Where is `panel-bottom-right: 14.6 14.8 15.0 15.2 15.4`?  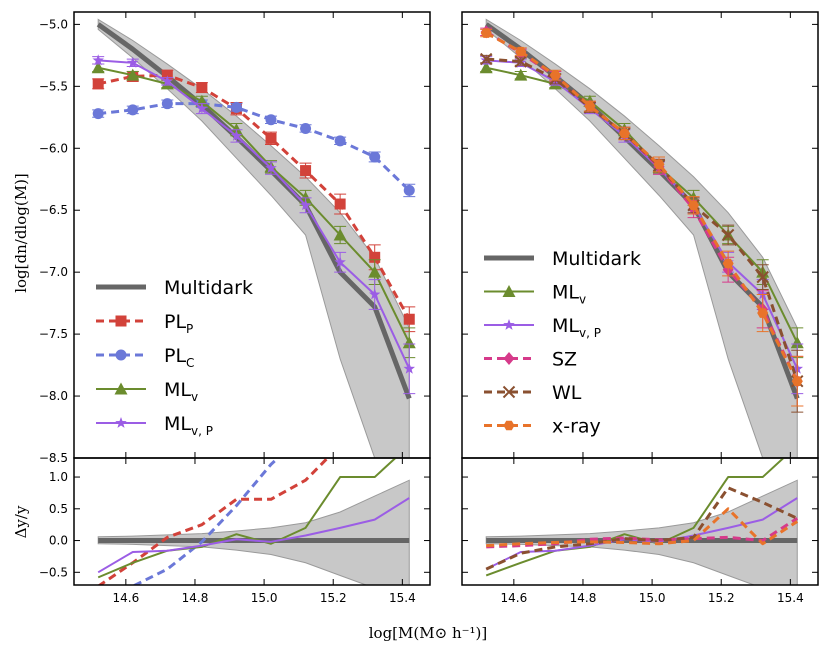
panel-bottom-right: 14.6 14.8 15.0 15.2 15.4 is located at coordinates (640, 531).